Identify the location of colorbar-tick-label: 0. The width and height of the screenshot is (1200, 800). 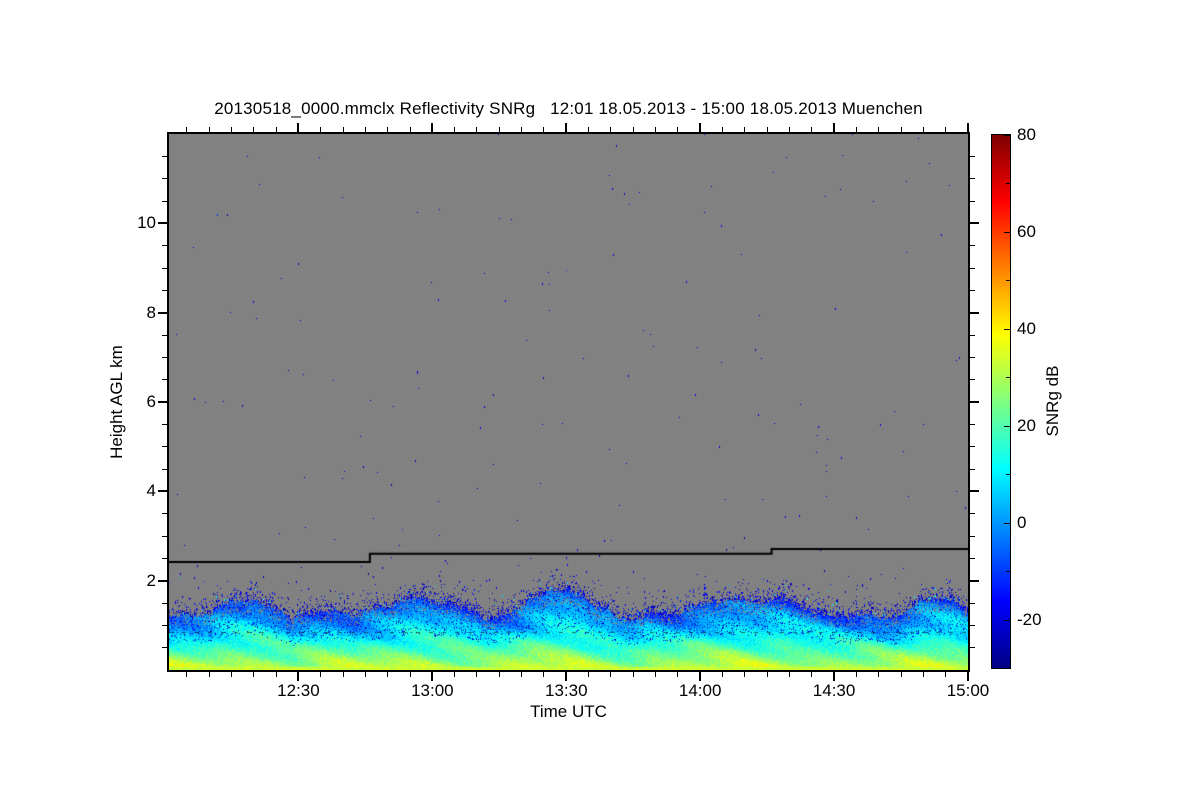
(1022, 522).